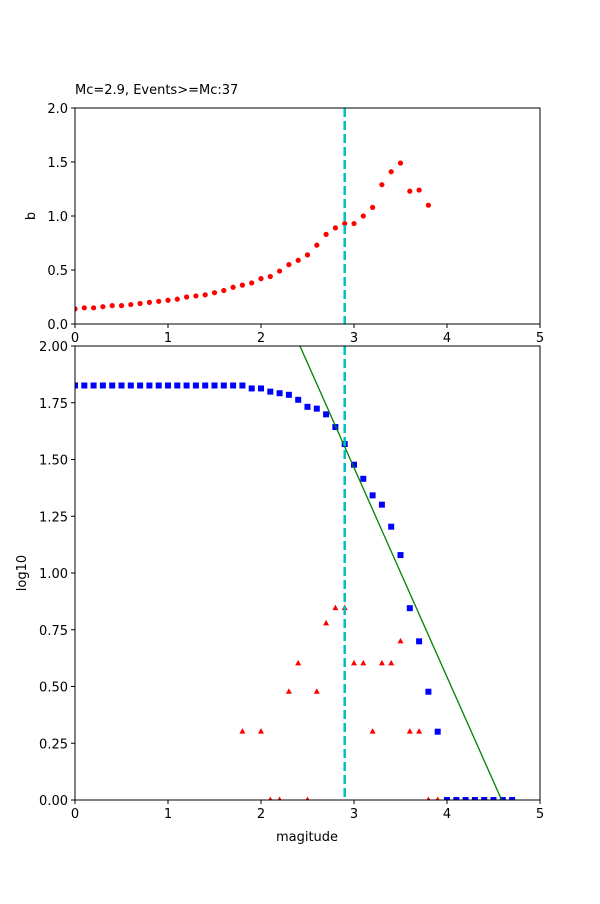  I want to click on y-tick-label: 1.75, so click(53, 404).